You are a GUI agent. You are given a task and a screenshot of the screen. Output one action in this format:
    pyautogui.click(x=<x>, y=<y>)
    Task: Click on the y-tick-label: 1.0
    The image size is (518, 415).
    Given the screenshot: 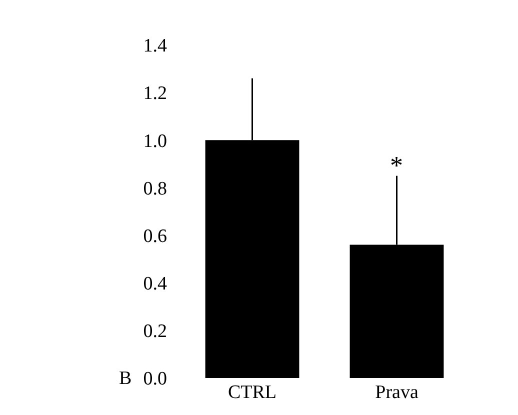 What is the action you would take?
    pyautogui.click(x=155, y=141)
    